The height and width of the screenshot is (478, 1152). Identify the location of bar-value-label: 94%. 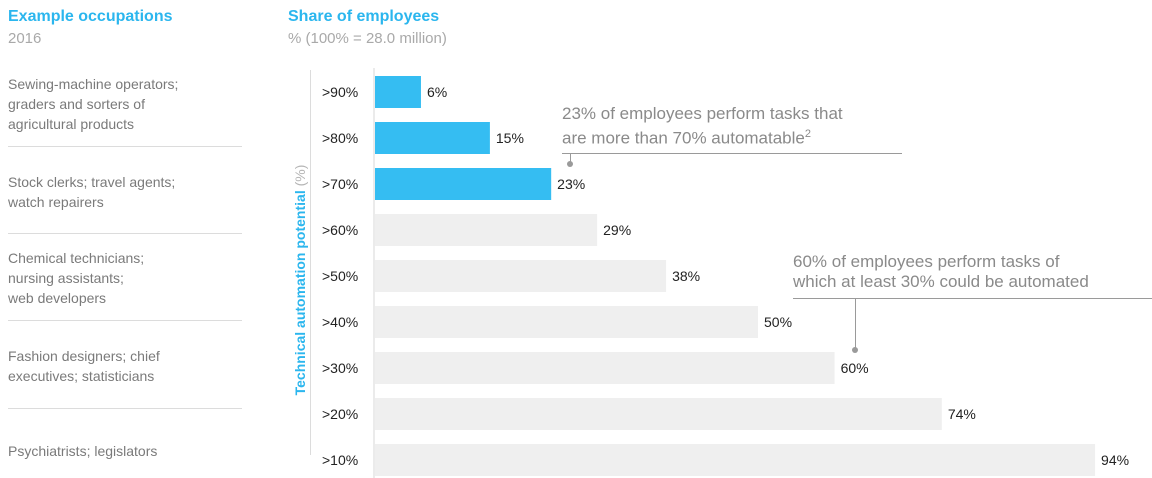
(1115, 460).